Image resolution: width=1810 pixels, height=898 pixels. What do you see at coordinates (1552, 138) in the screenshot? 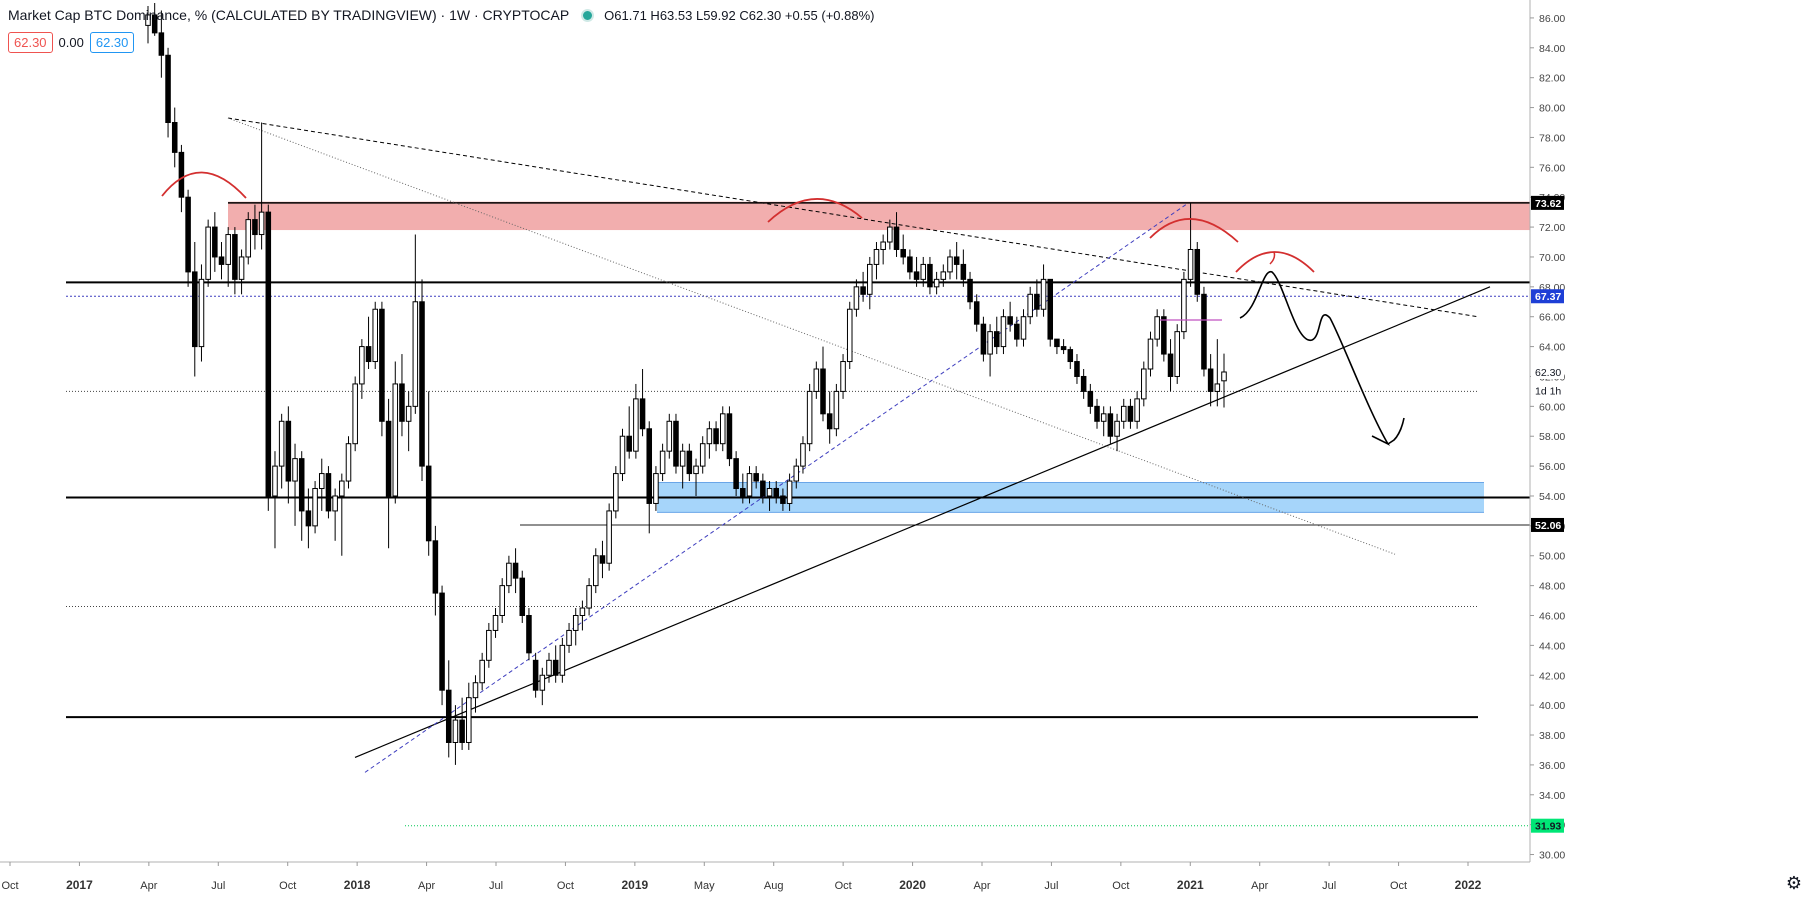
I see `y-tick-label: 78.00` at bounding box center [1552, 138].